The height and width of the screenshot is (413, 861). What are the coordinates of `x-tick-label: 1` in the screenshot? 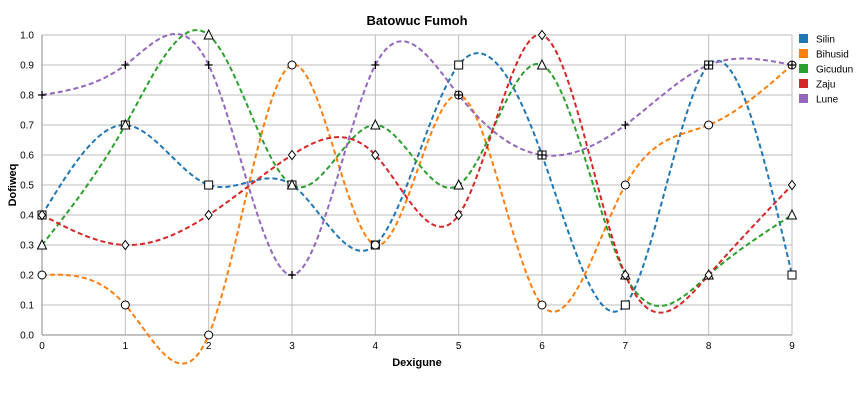 It's located at (126, 346).